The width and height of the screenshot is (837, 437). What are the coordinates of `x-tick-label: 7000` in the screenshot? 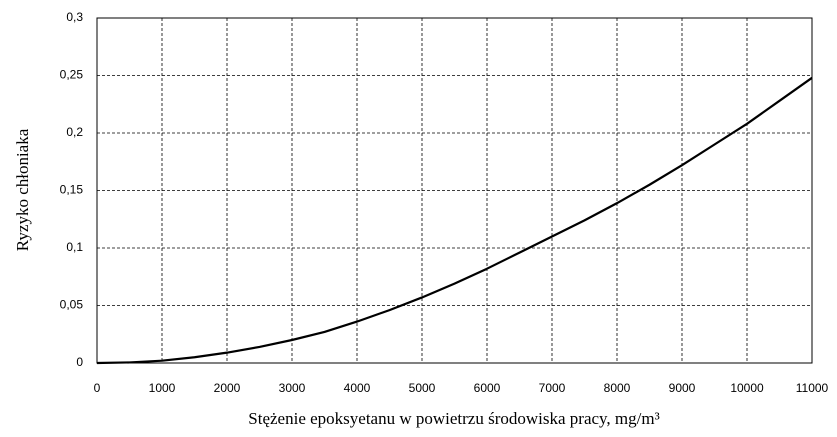 It's located at (552, 388).